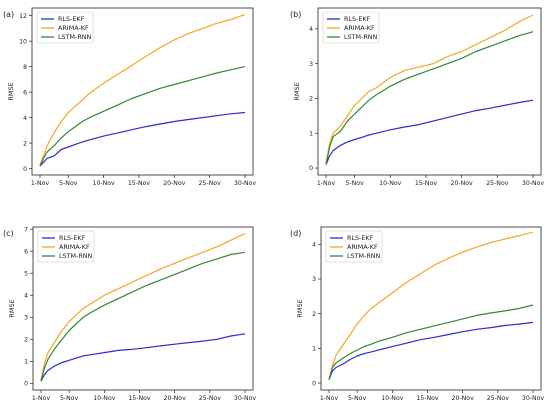 The image size is (550, 404). What do you see at coordinates (23, 16) in the screenshot?
I see `y-tick-label: 12` at bounding box center [23, 16].